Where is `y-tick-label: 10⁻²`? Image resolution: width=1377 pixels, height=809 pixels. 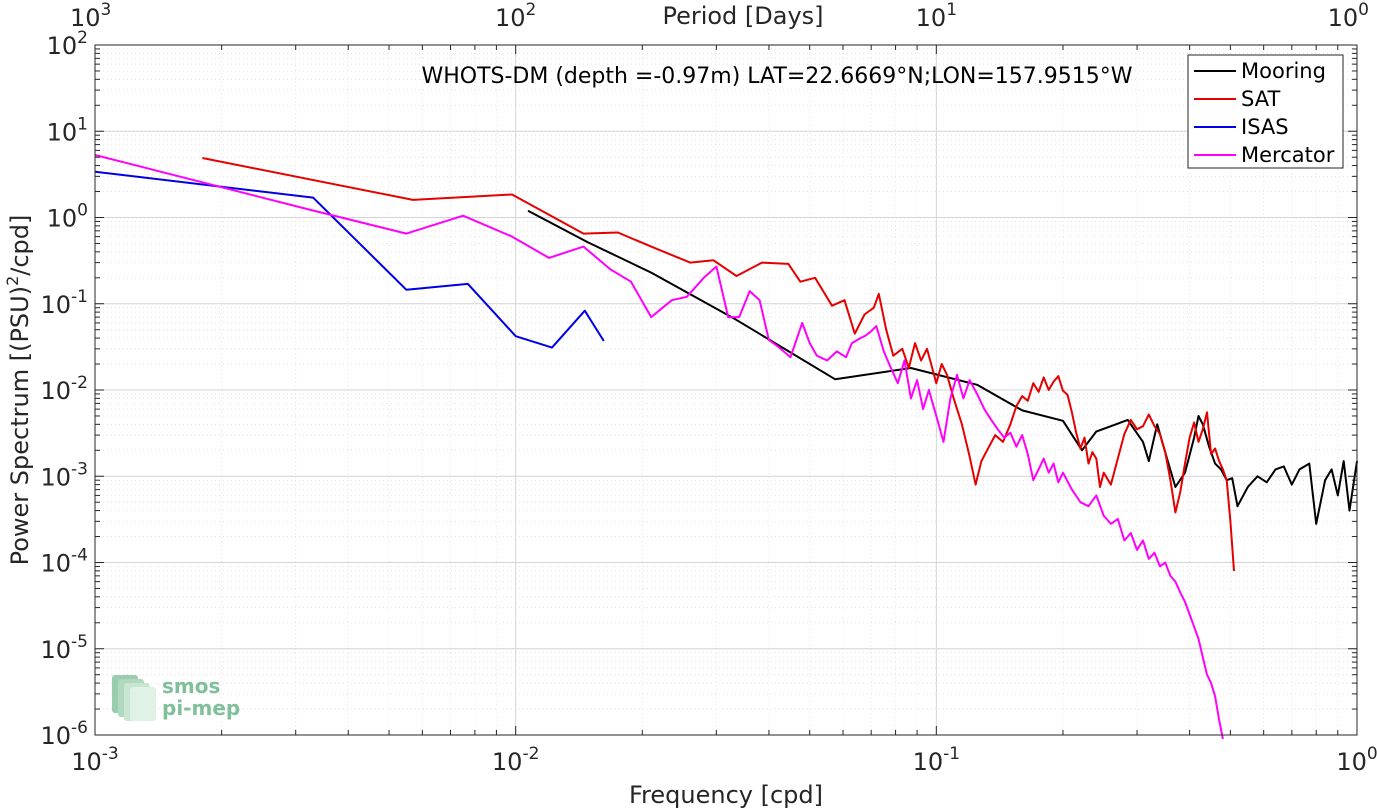 y-tick-label: 10⁻² is located at coordinates (65, 389).